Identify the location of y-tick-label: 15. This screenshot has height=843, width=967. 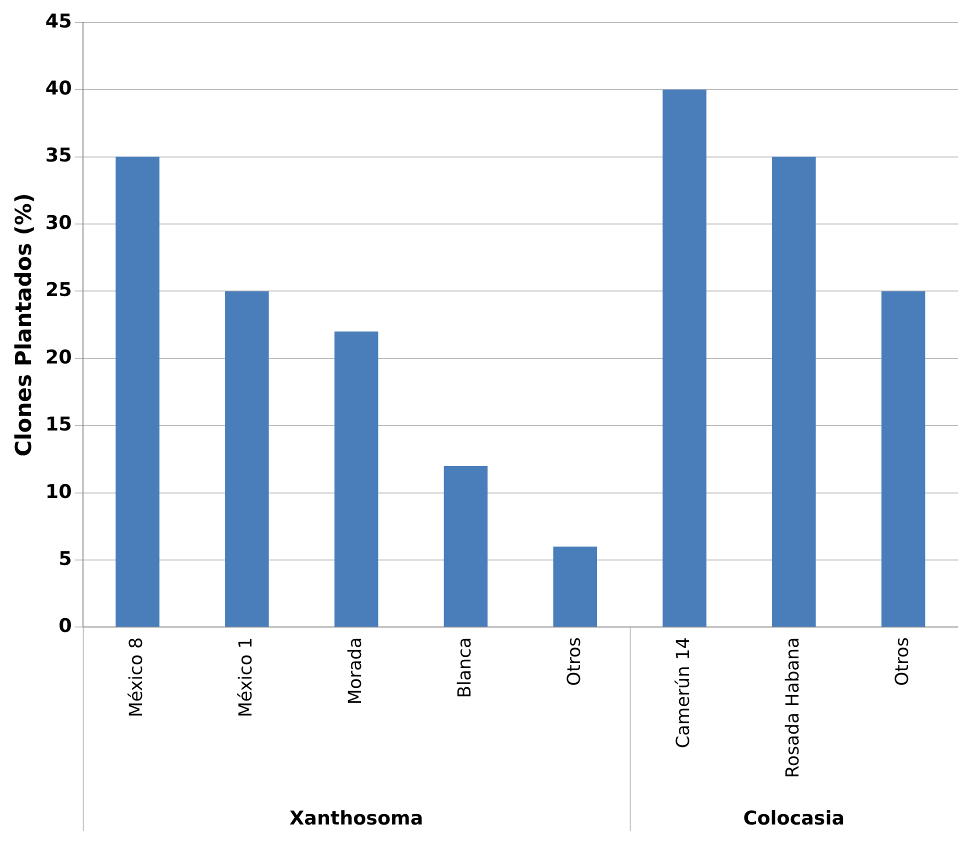
(58, 425).